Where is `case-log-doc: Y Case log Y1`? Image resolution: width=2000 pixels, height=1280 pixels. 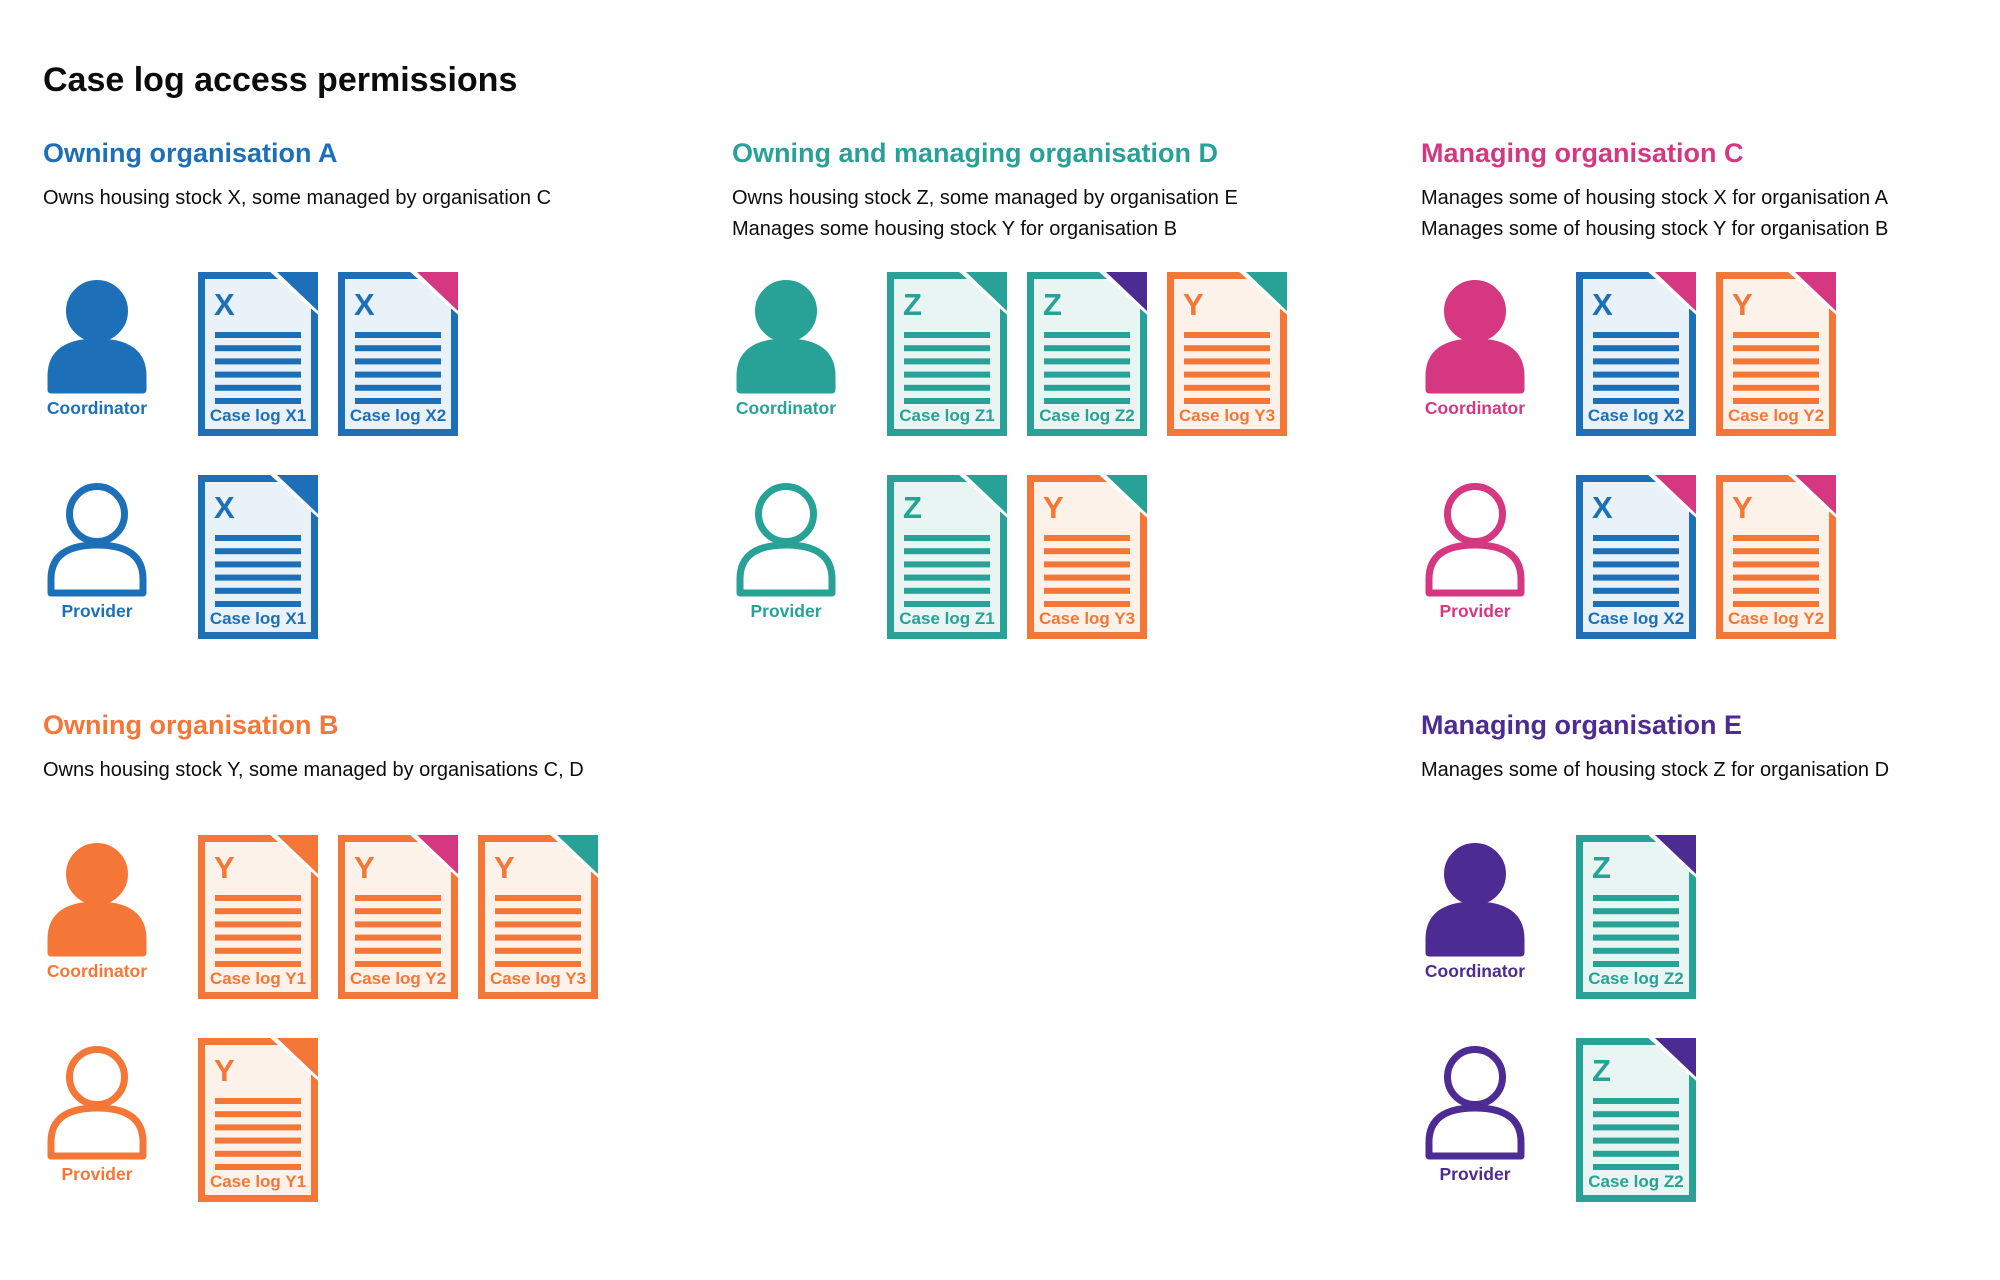 case-log-doc: Y Case log Y1 is located at coordinates (258, 917).